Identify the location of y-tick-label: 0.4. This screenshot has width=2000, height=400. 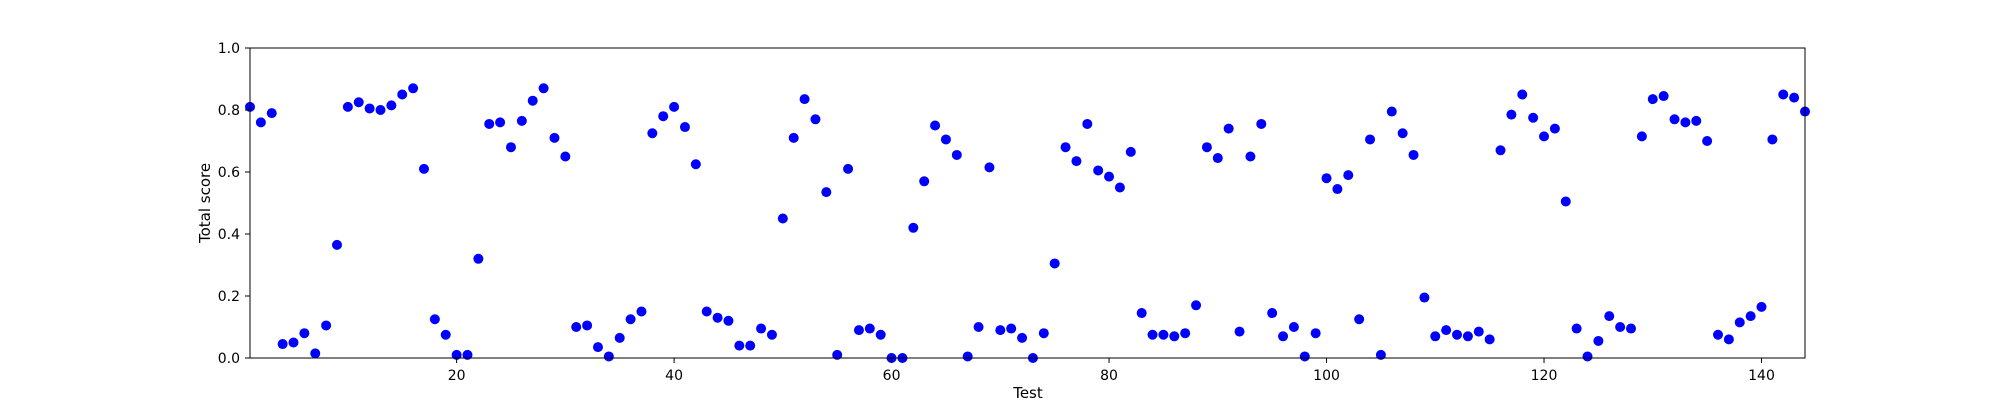
(229, 235).